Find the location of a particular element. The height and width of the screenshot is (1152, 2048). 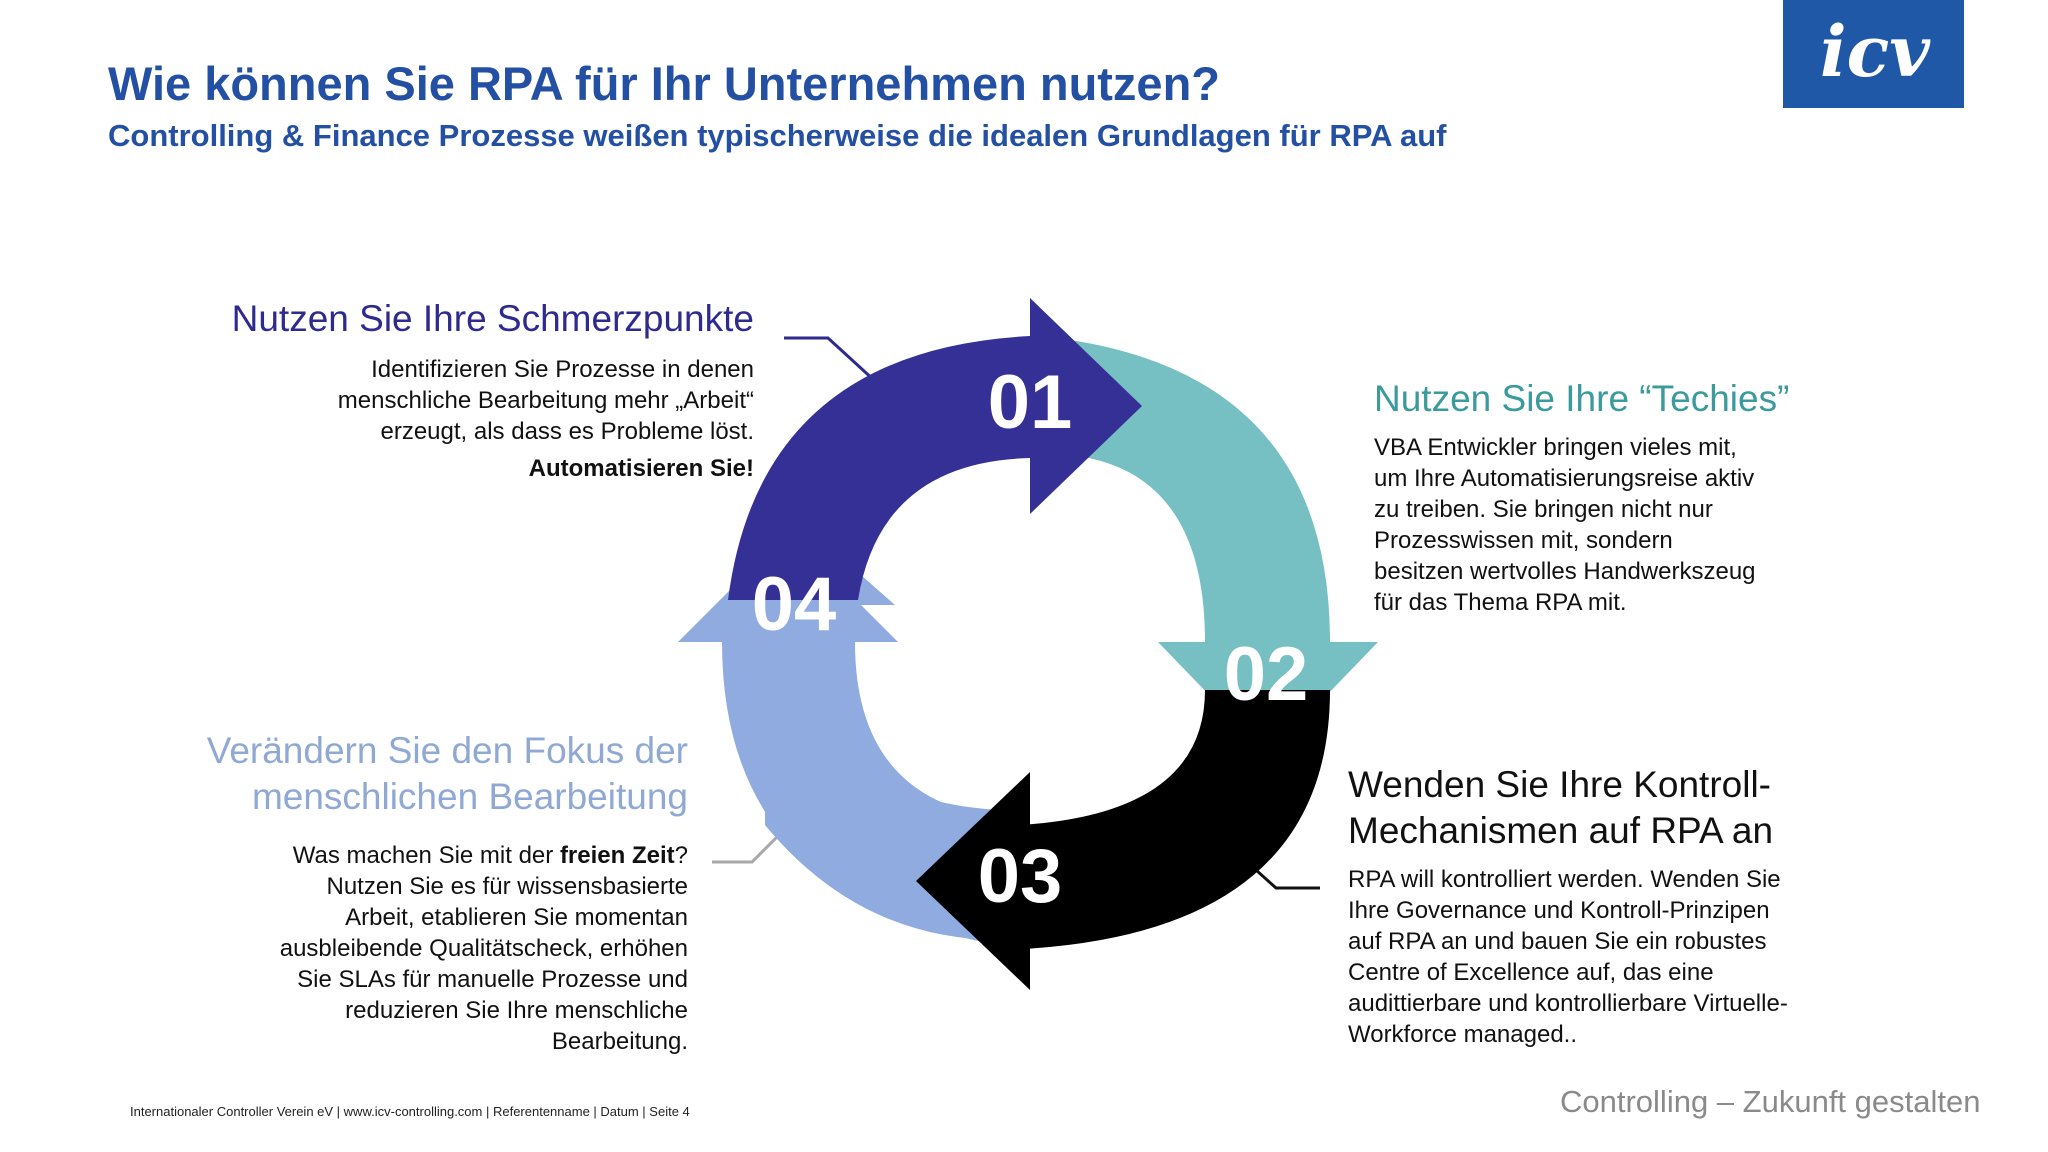

section-02-heading: Nutzen Sie Ihre “Techies” is located at coordinates (1582, 398).